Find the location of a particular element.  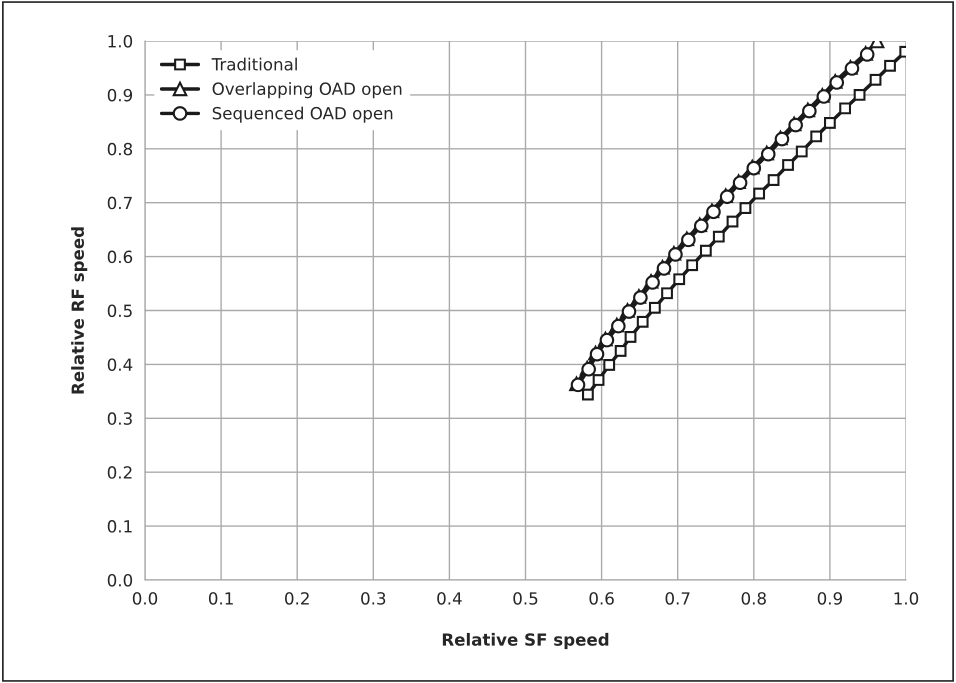

y-tick-label: 0.5 is located at coordinates (120, 311).